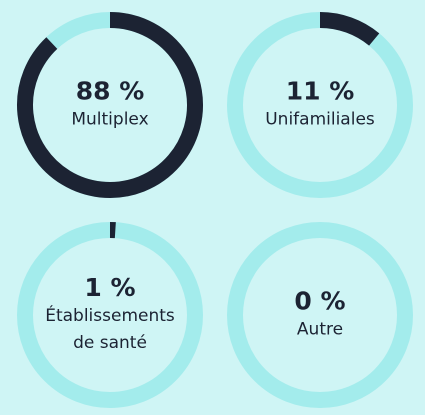 This screenshot has width=425, height=415. Describe the element at coordinates (110, 119) in the screenshot. I see `category-label: Multiplex` at that location.